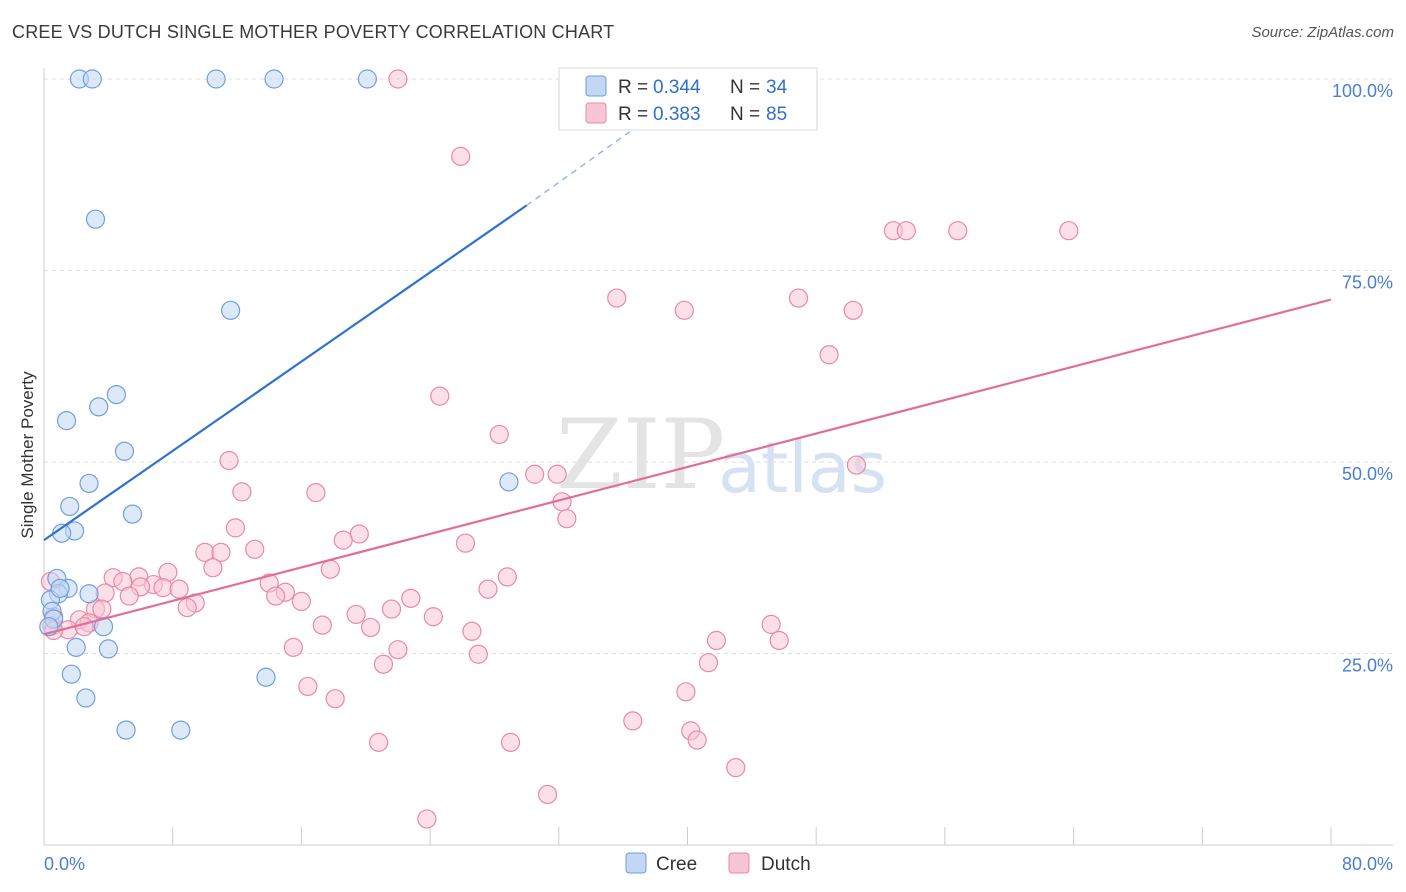 The width and height of the screenshot is (1406, 892). I want to click on series-label-cree: Cree, so click(676, 864).